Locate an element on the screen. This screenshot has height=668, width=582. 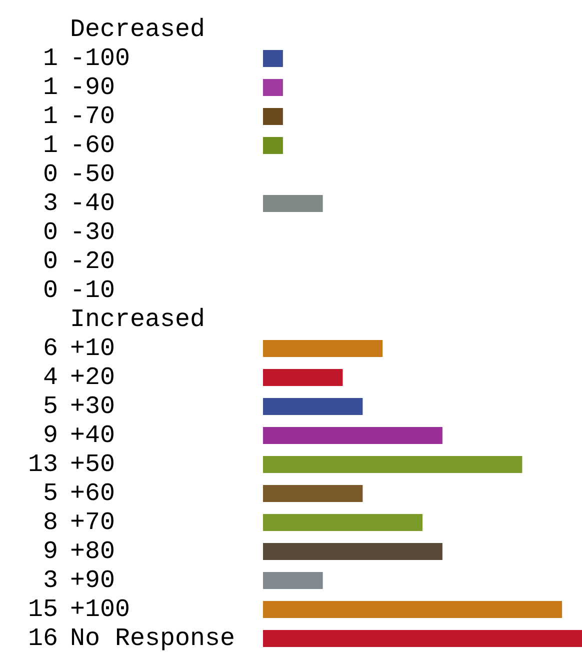
y-tick-label: +40 is located at coordinates (93, 435).